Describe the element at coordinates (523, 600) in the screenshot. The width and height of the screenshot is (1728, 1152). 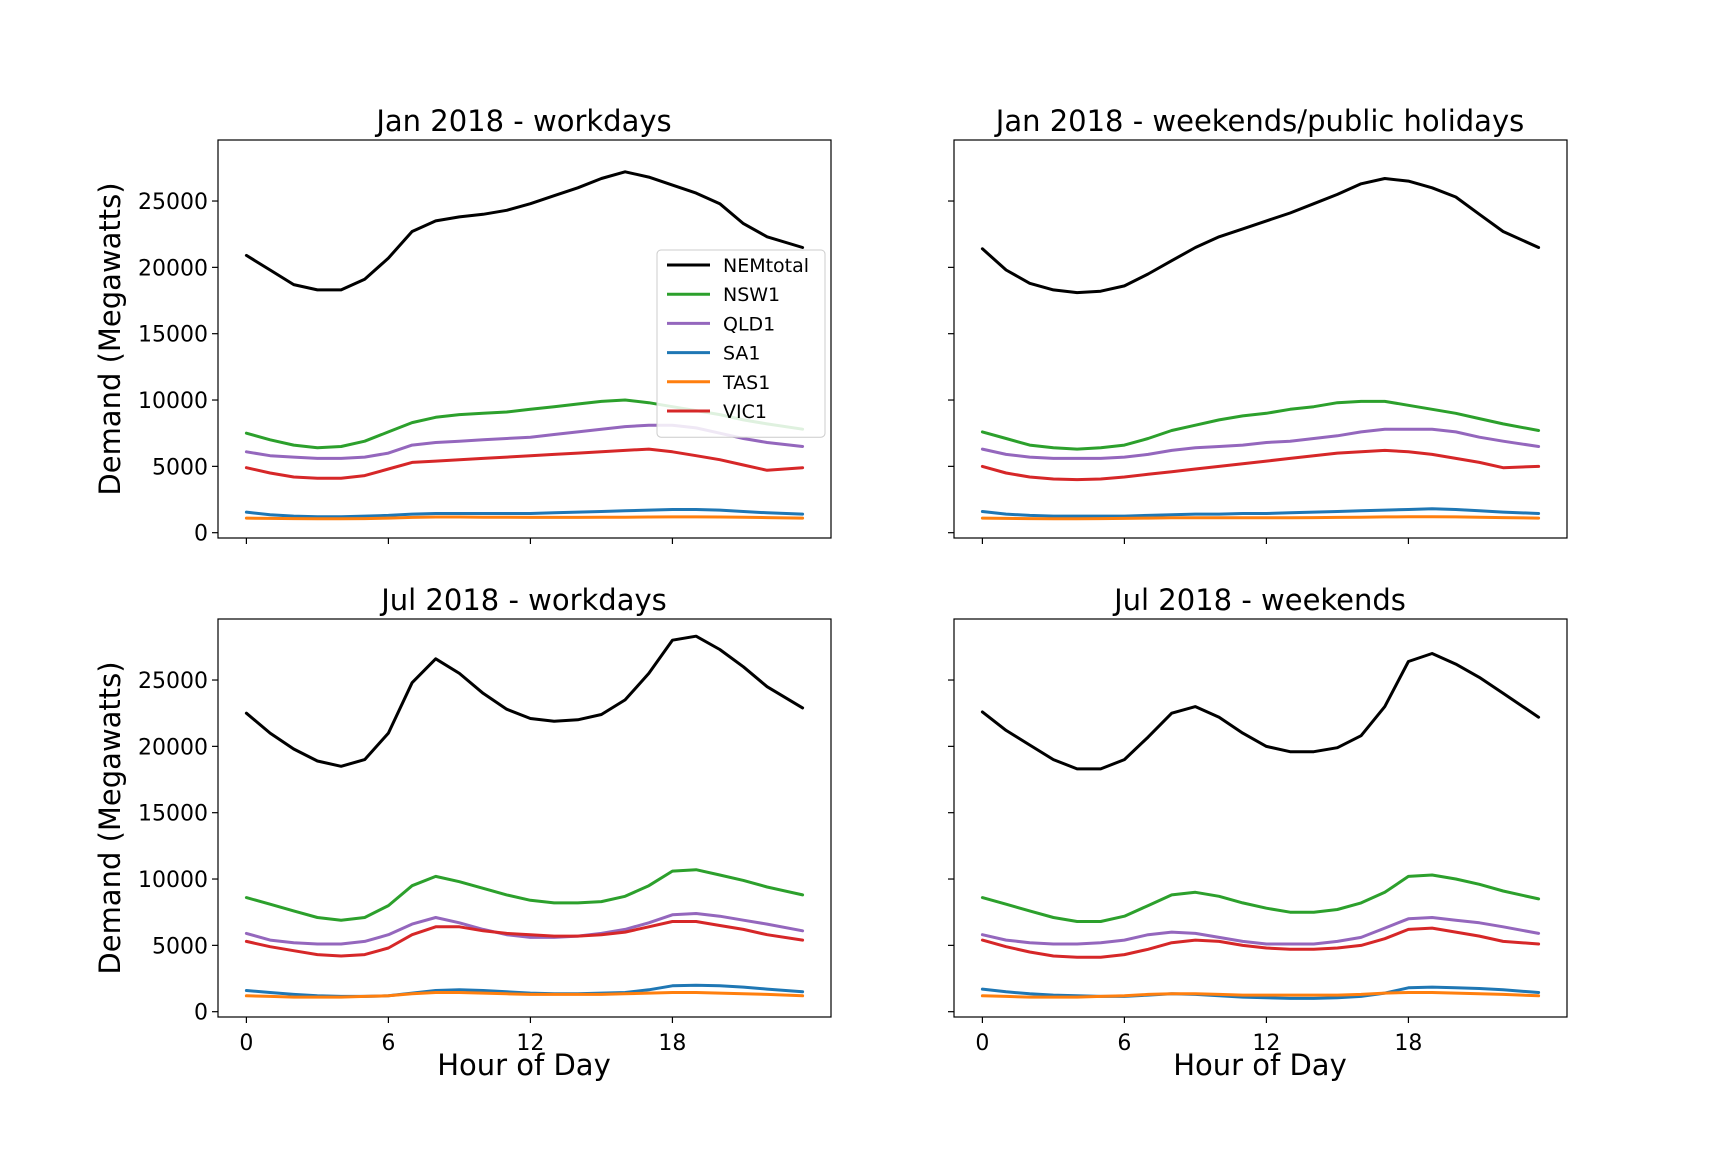
I see `subplot-title: Jul 2018 - workdays` at that location.